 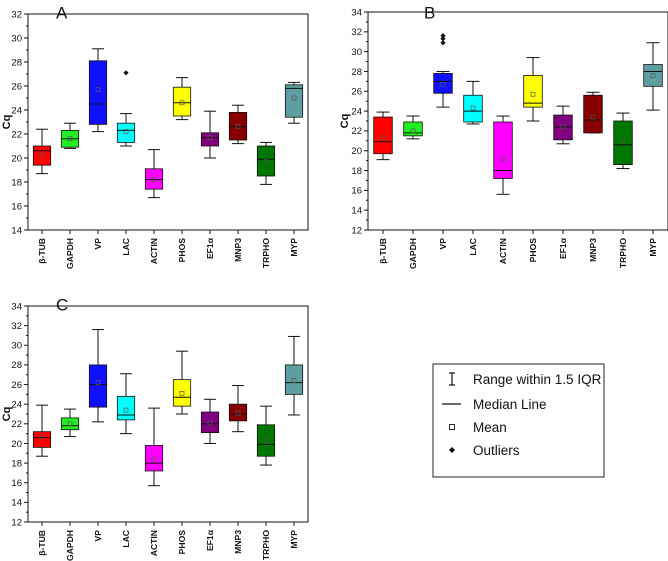 I want to click on y-tick-label: 26, so click(x=356, y=92).